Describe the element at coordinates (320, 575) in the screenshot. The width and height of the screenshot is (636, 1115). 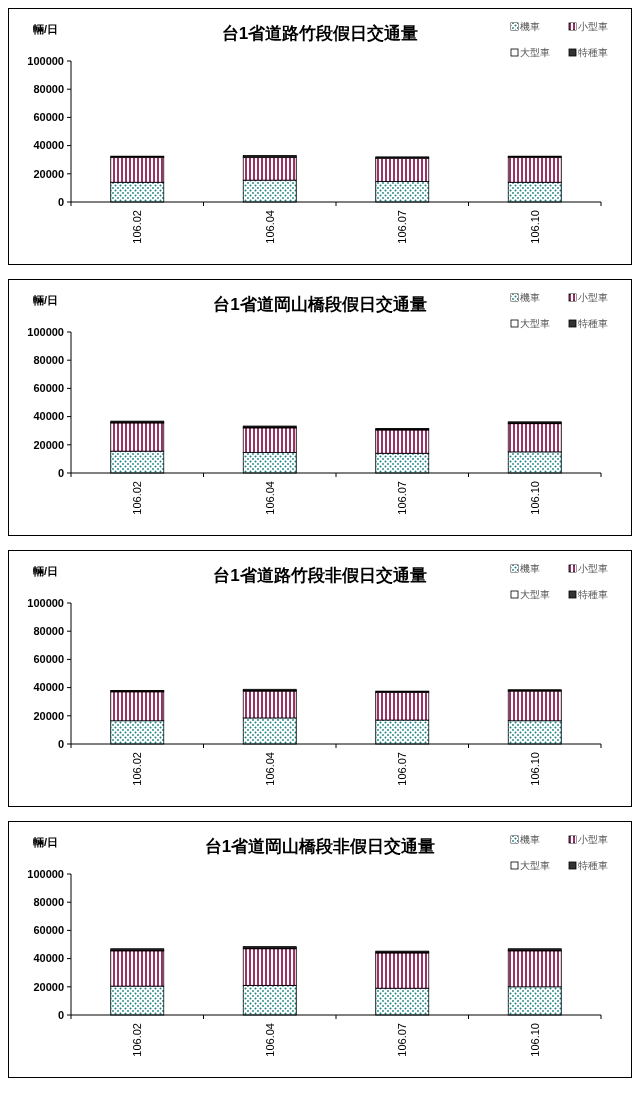
I see `chart-title: 台1省道路竹段非假日交通量` at that location.